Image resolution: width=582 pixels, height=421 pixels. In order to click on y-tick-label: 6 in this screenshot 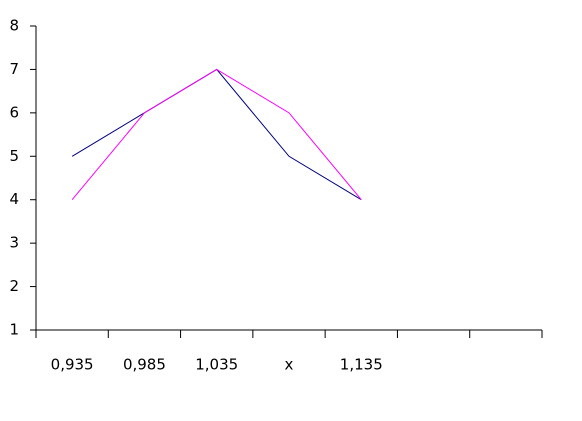, I will do `click(14, 112)`.